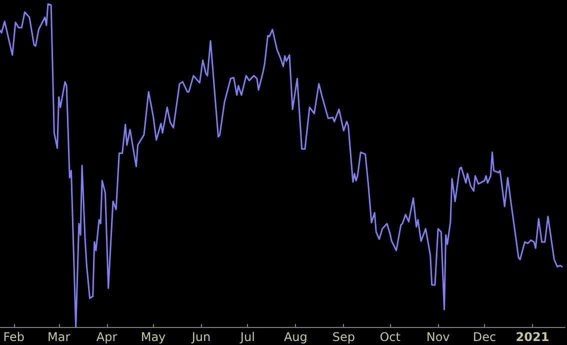  Describe the element at coordinates (533, 337) in the screenshot. I see `x-tick-label: 2021` at that location.